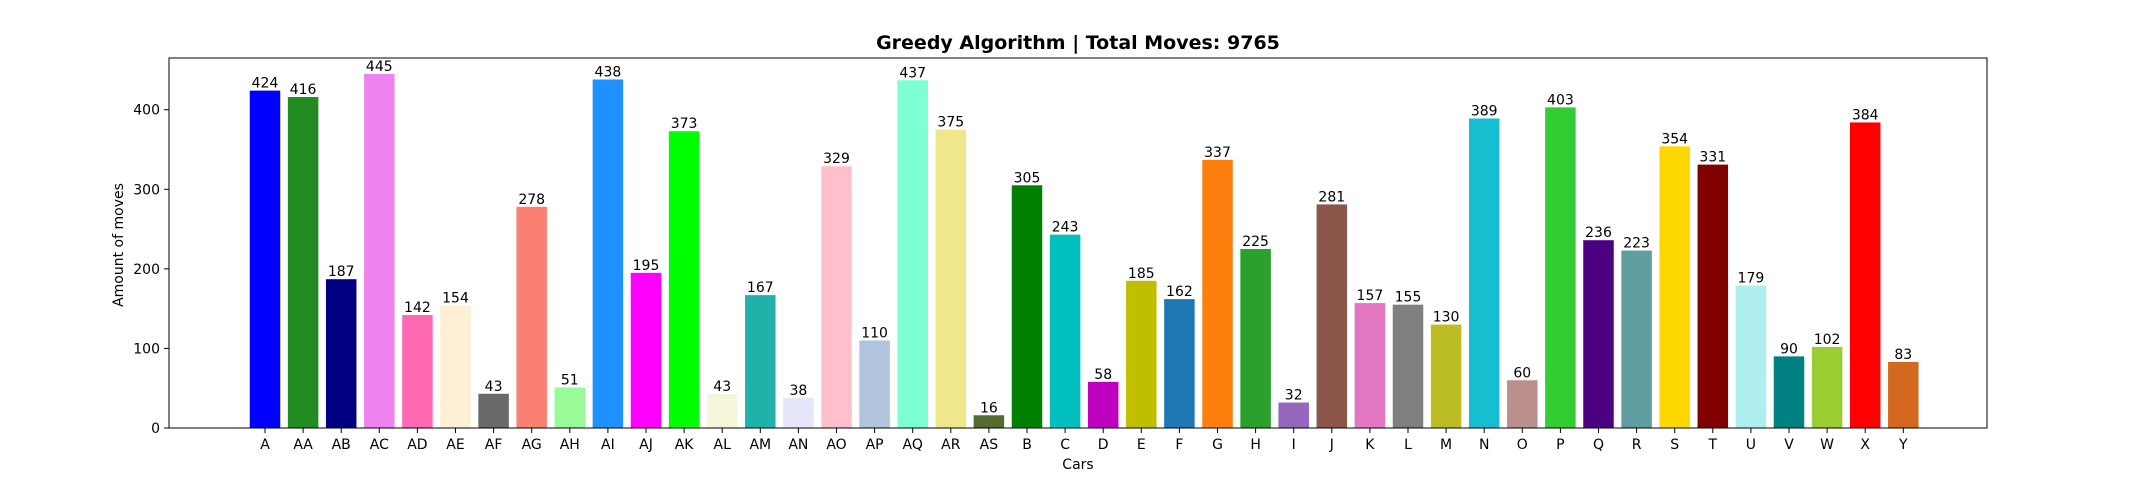 Image resolution: width=2150 pixels, height=480 pixels. Describe the element at coordinates (1255, 445) in the screenshot. I see `x-tick-label-H: H` at that location.